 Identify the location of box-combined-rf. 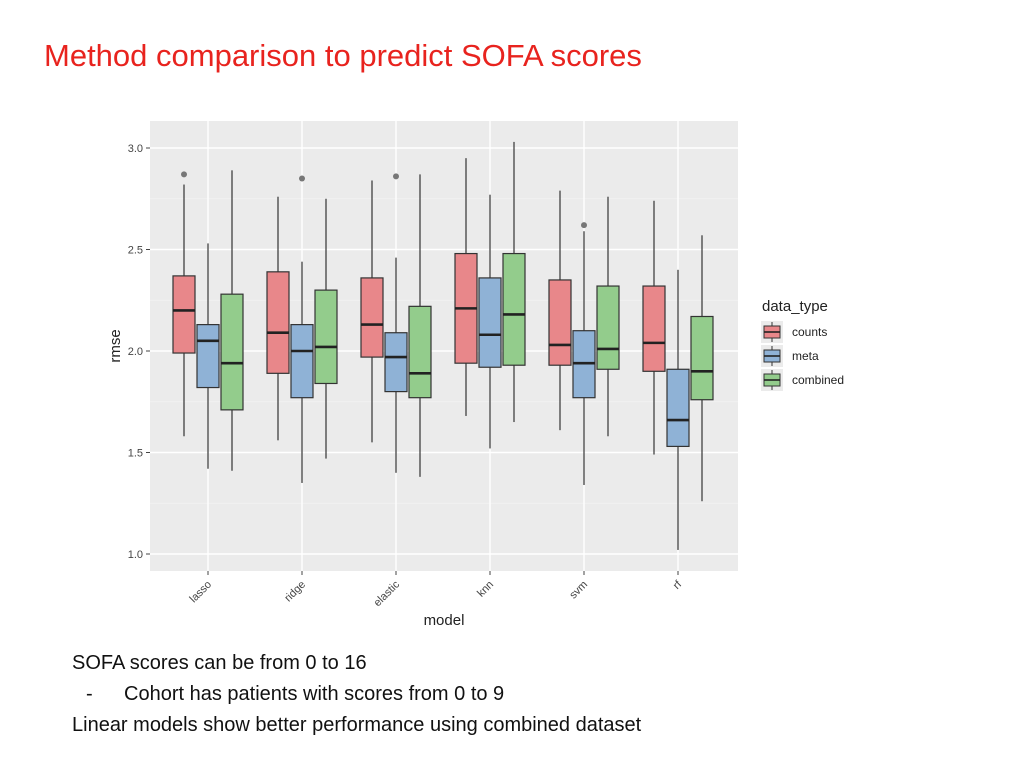
(702, 368).